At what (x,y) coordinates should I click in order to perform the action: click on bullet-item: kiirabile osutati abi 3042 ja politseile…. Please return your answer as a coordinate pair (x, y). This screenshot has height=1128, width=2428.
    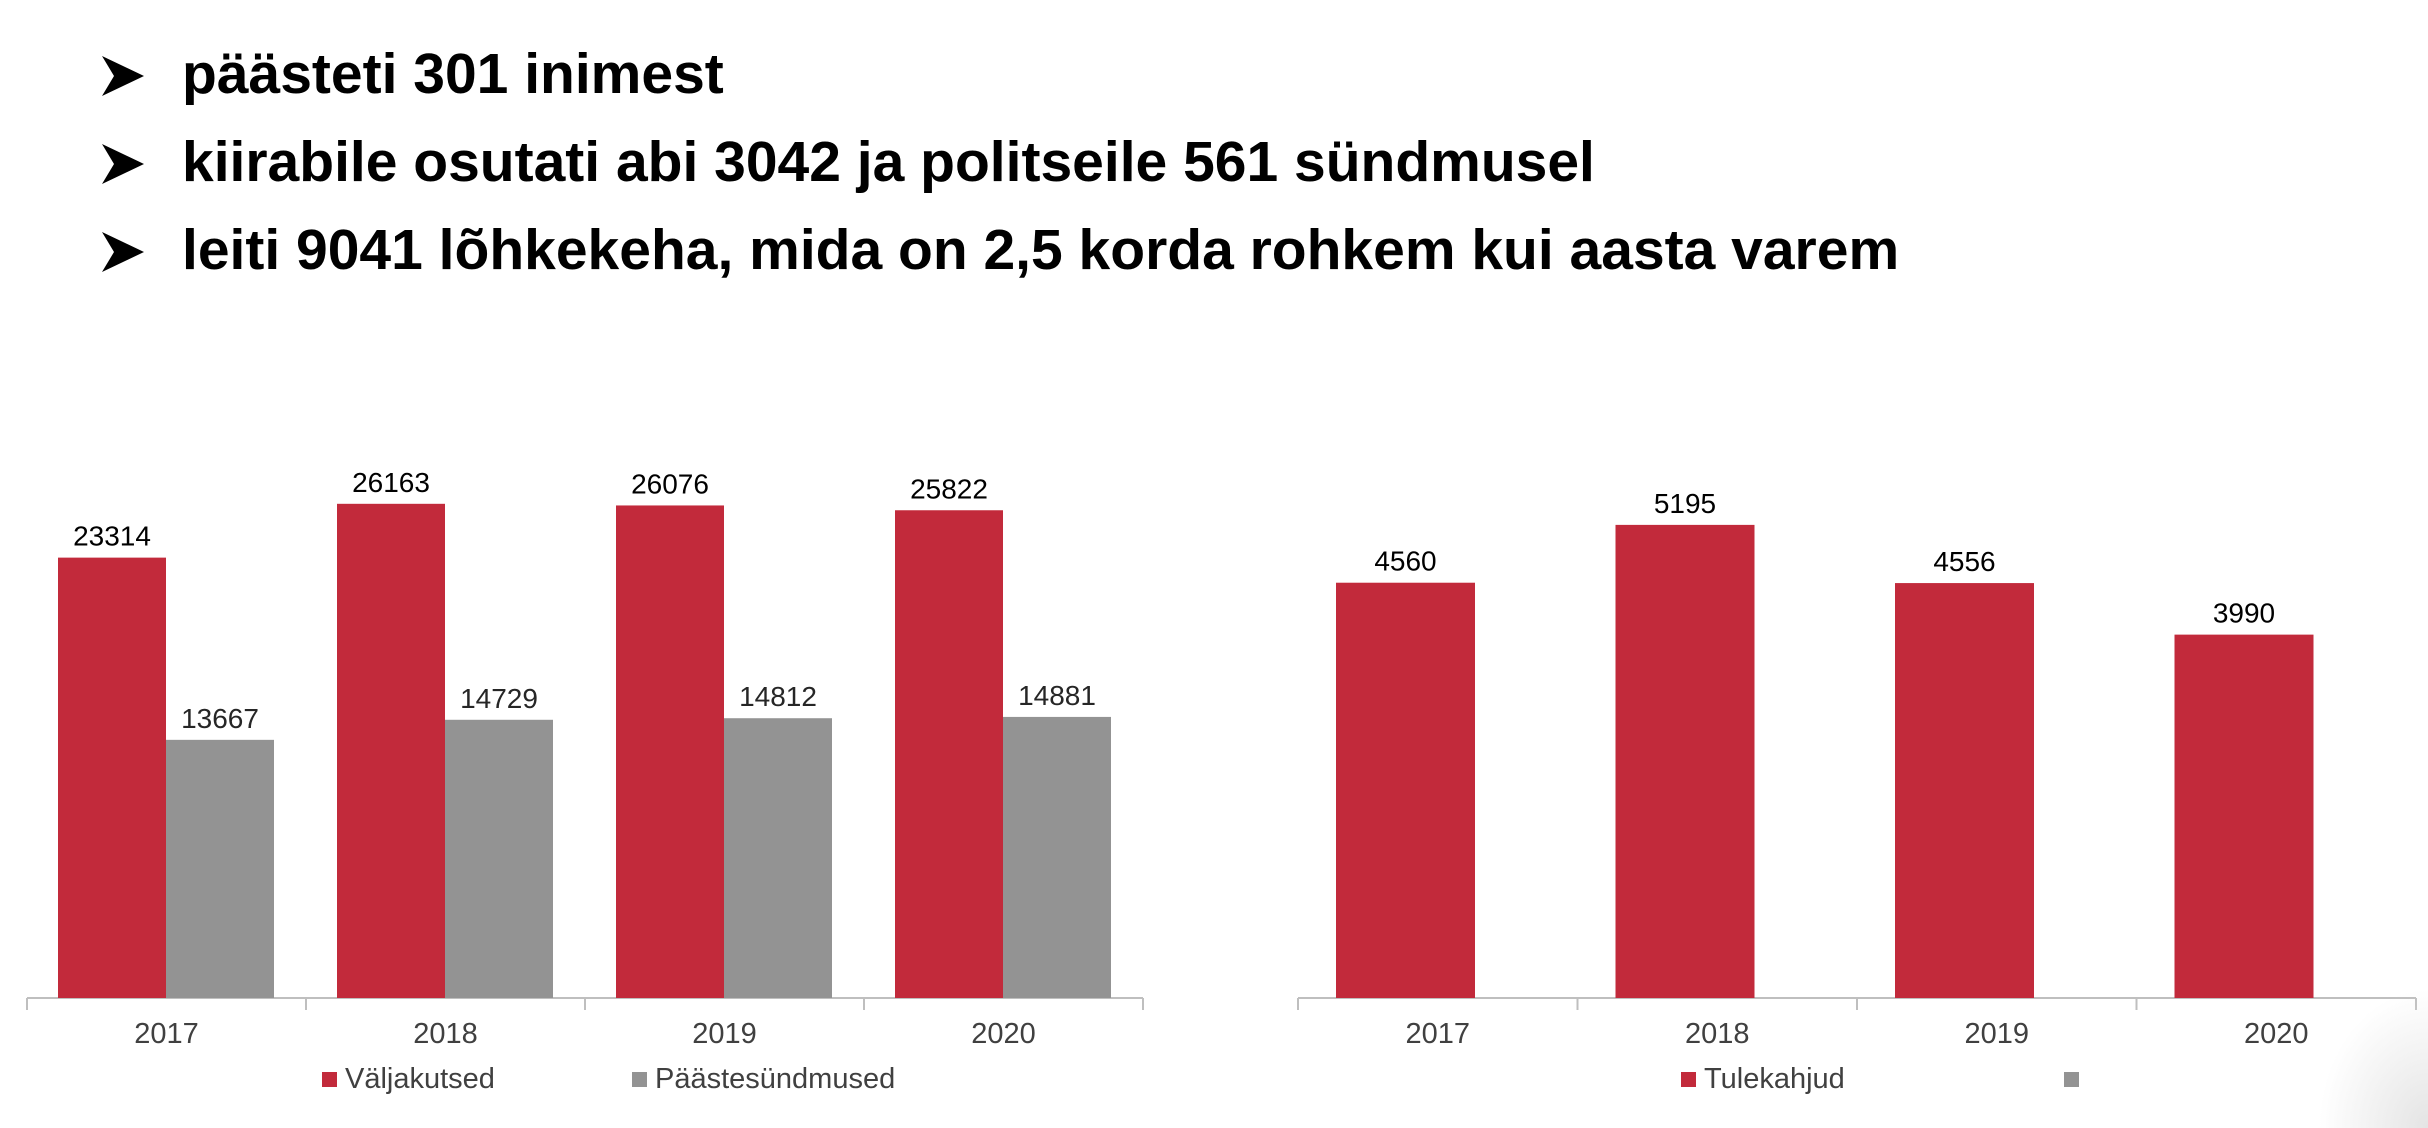
    Looking at the image, I should click on (1000, 162).